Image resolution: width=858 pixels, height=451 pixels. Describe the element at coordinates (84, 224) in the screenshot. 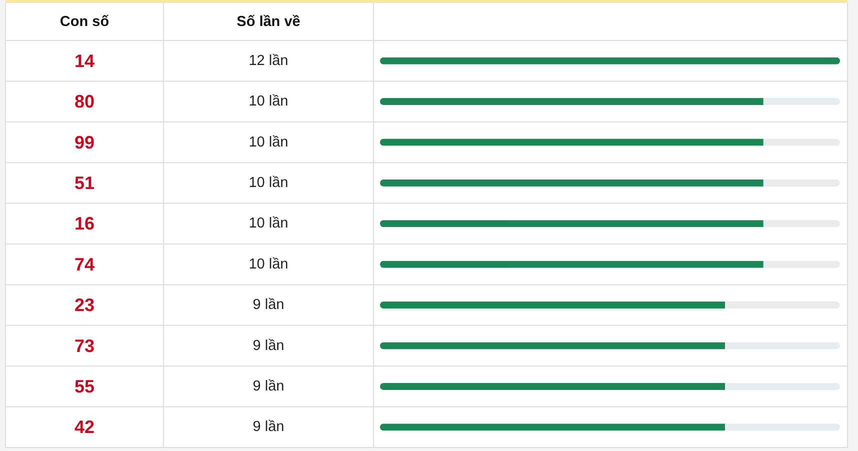

I see `y-tick-label: 16` at that location.